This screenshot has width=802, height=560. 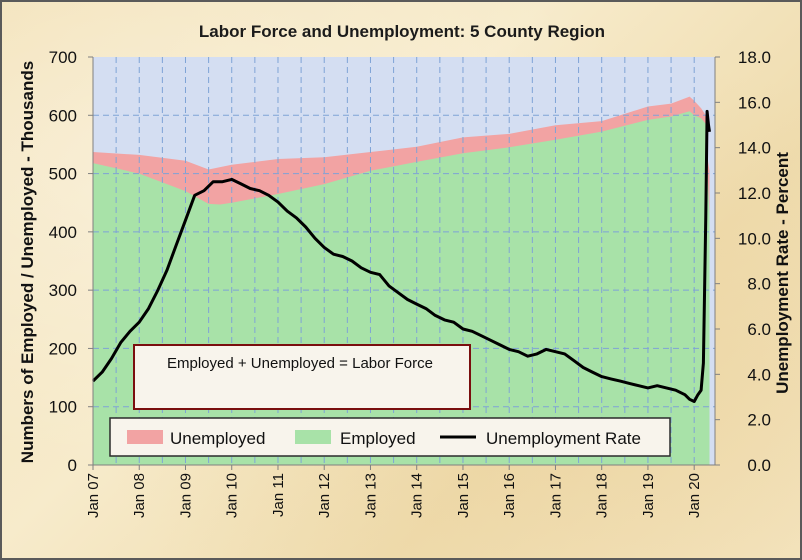 What do you see at coordinates (694, 495) in the screenshot?
I see `x-tick-label: Jan 20` at bounding box center [694, 495].